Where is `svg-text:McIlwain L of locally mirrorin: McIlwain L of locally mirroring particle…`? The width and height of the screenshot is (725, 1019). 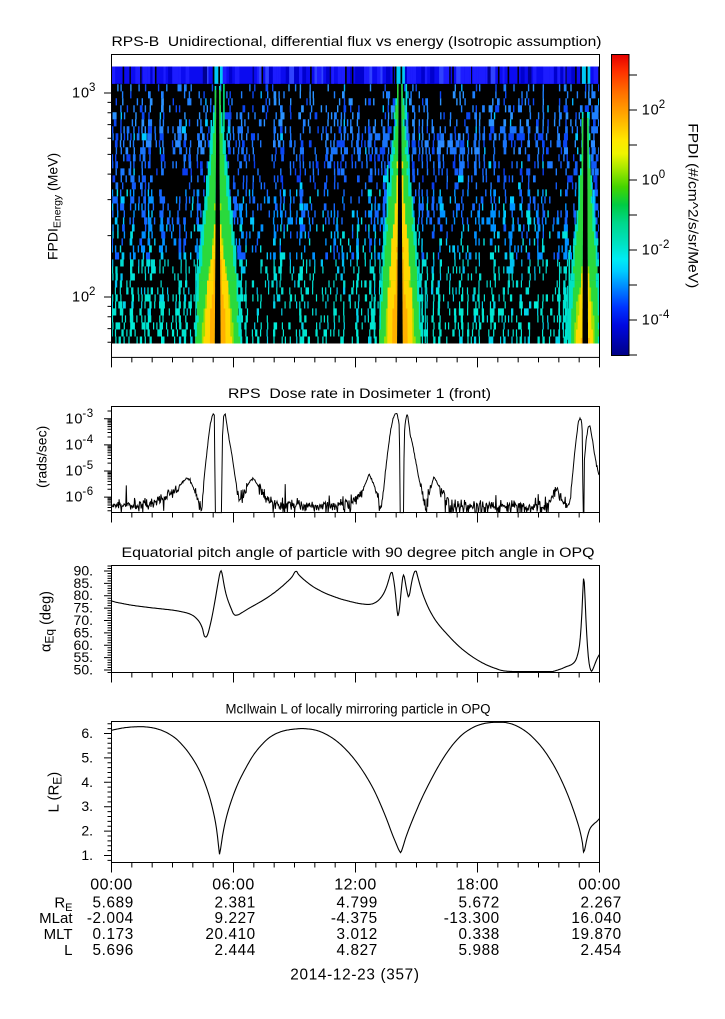 svg-text:McIlwain L of locally mirrorin: McIlwain L of locally mirroring particle… is located at coordinates (358, 709).